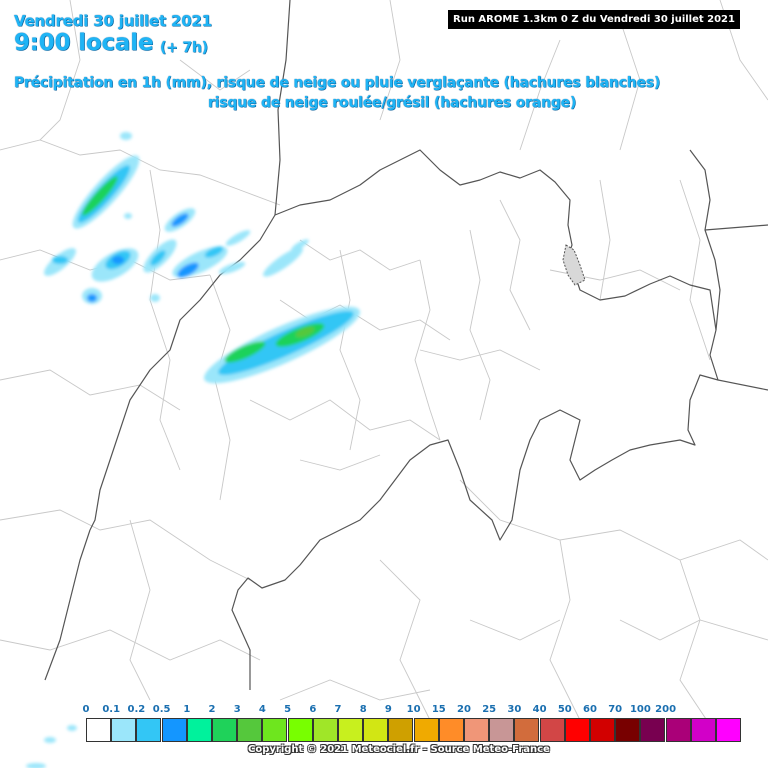  What do you see at coordinates (640, 709) in the screenshot?
I see `legend-label: 100` at bounding box center [640, 709].